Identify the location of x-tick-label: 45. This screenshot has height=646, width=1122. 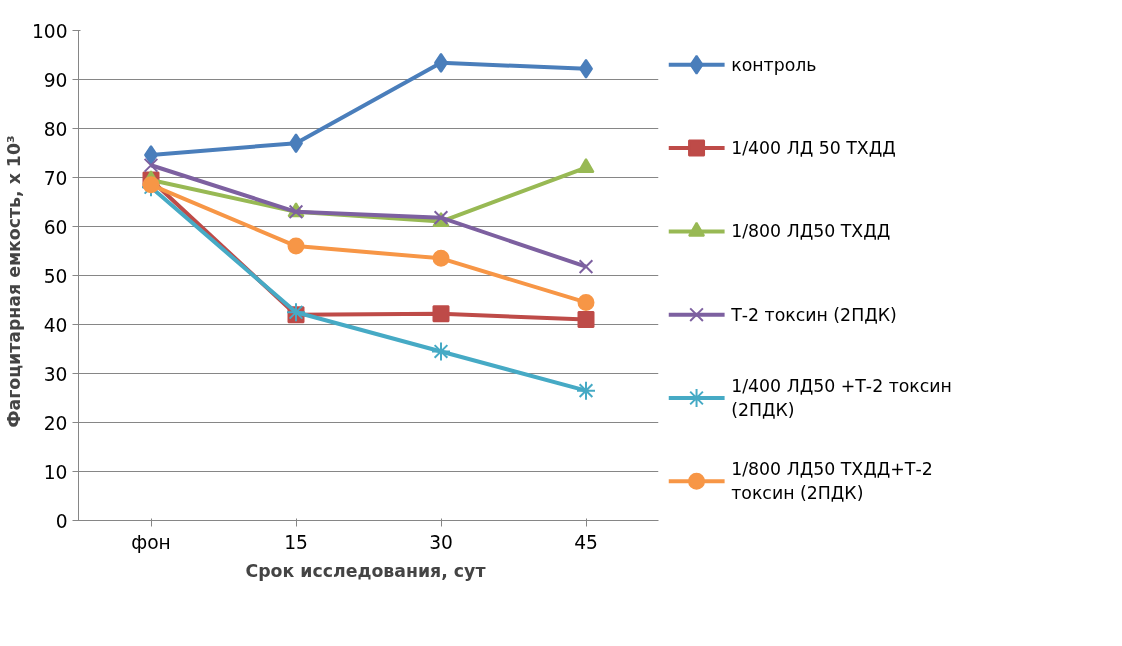
(586, 542).